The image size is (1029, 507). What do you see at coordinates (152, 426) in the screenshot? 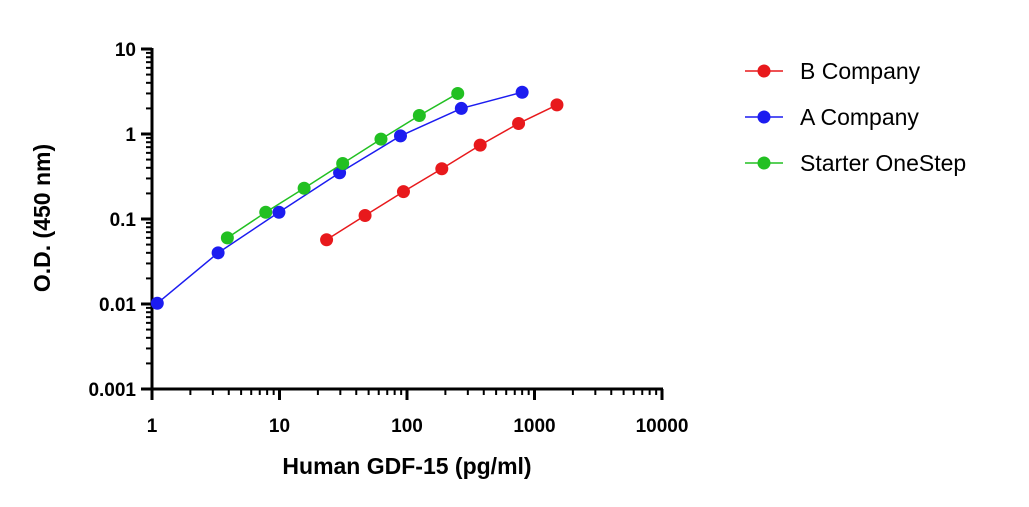
I see `x-tick-label: 1` at bounding box center [152, 426].